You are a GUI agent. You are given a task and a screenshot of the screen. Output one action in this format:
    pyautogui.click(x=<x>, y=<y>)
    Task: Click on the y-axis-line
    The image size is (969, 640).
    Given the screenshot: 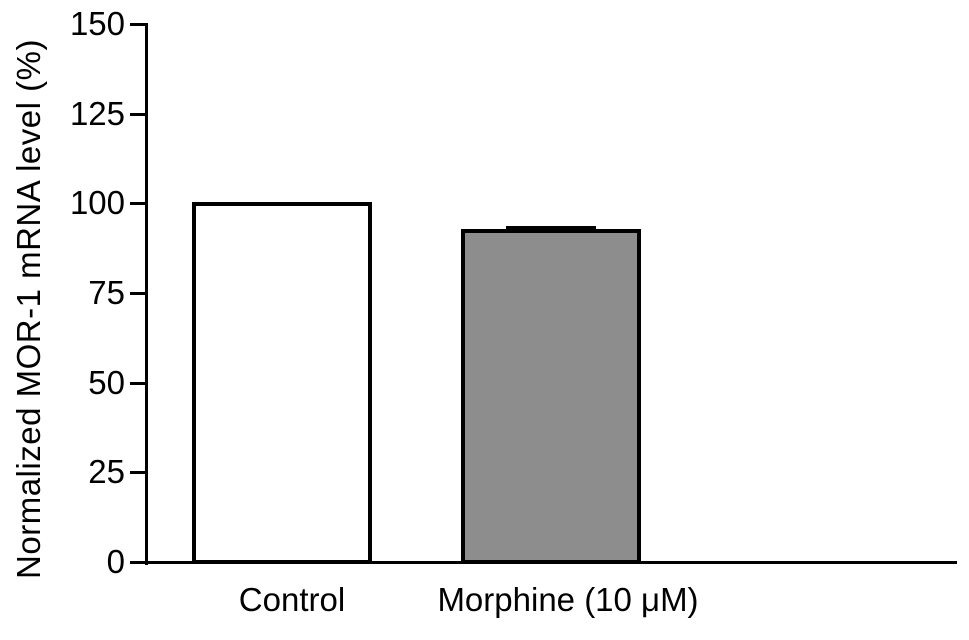 What is the action you would take?
    pyautogui.click(x=146, y=294)
    